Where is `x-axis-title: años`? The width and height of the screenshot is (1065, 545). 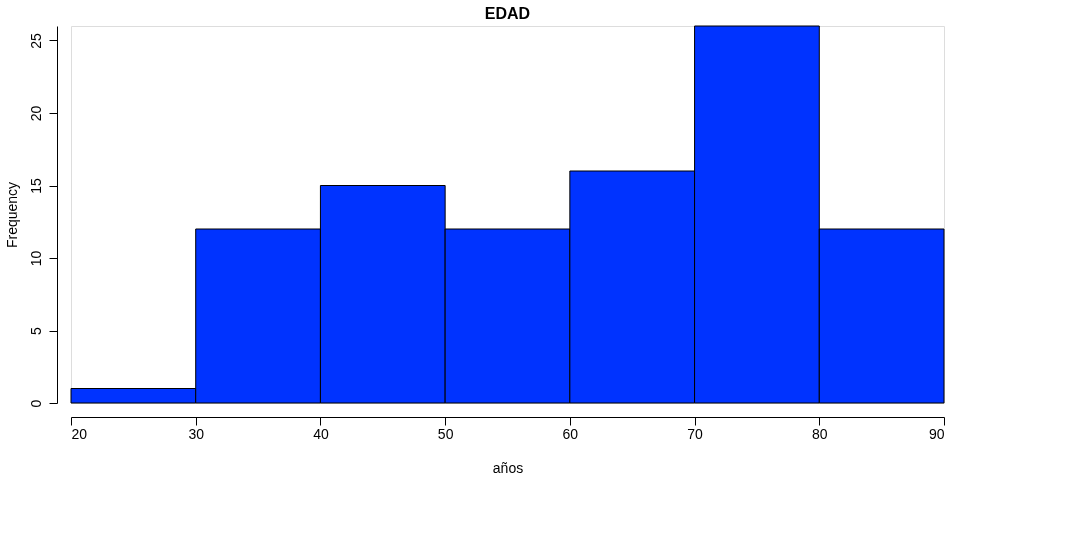
x-axis-title: años is located at coordinates (508, 467).